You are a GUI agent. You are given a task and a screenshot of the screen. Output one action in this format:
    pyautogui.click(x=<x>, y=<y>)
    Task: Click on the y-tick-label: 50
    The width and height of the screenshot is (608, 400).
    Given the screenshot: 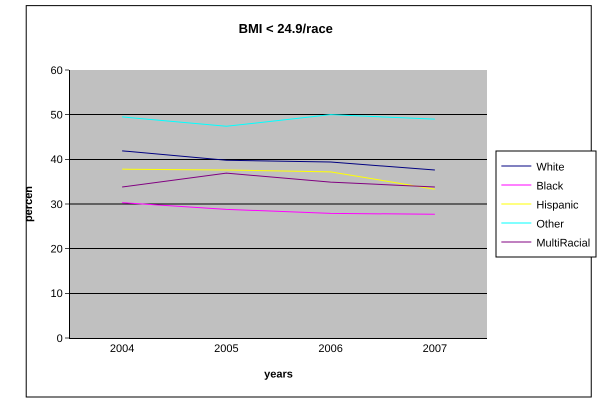 What is the action you would take?
    pyautogui.click(x=56, y=116)
    